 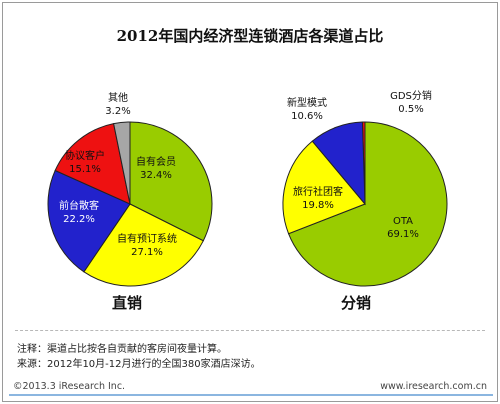 What do you see at coordinates (79, 213) in the screenshot?
I see `pie1-label-walkin: 前台散客 22.2%` at bounding box center [79, 213].